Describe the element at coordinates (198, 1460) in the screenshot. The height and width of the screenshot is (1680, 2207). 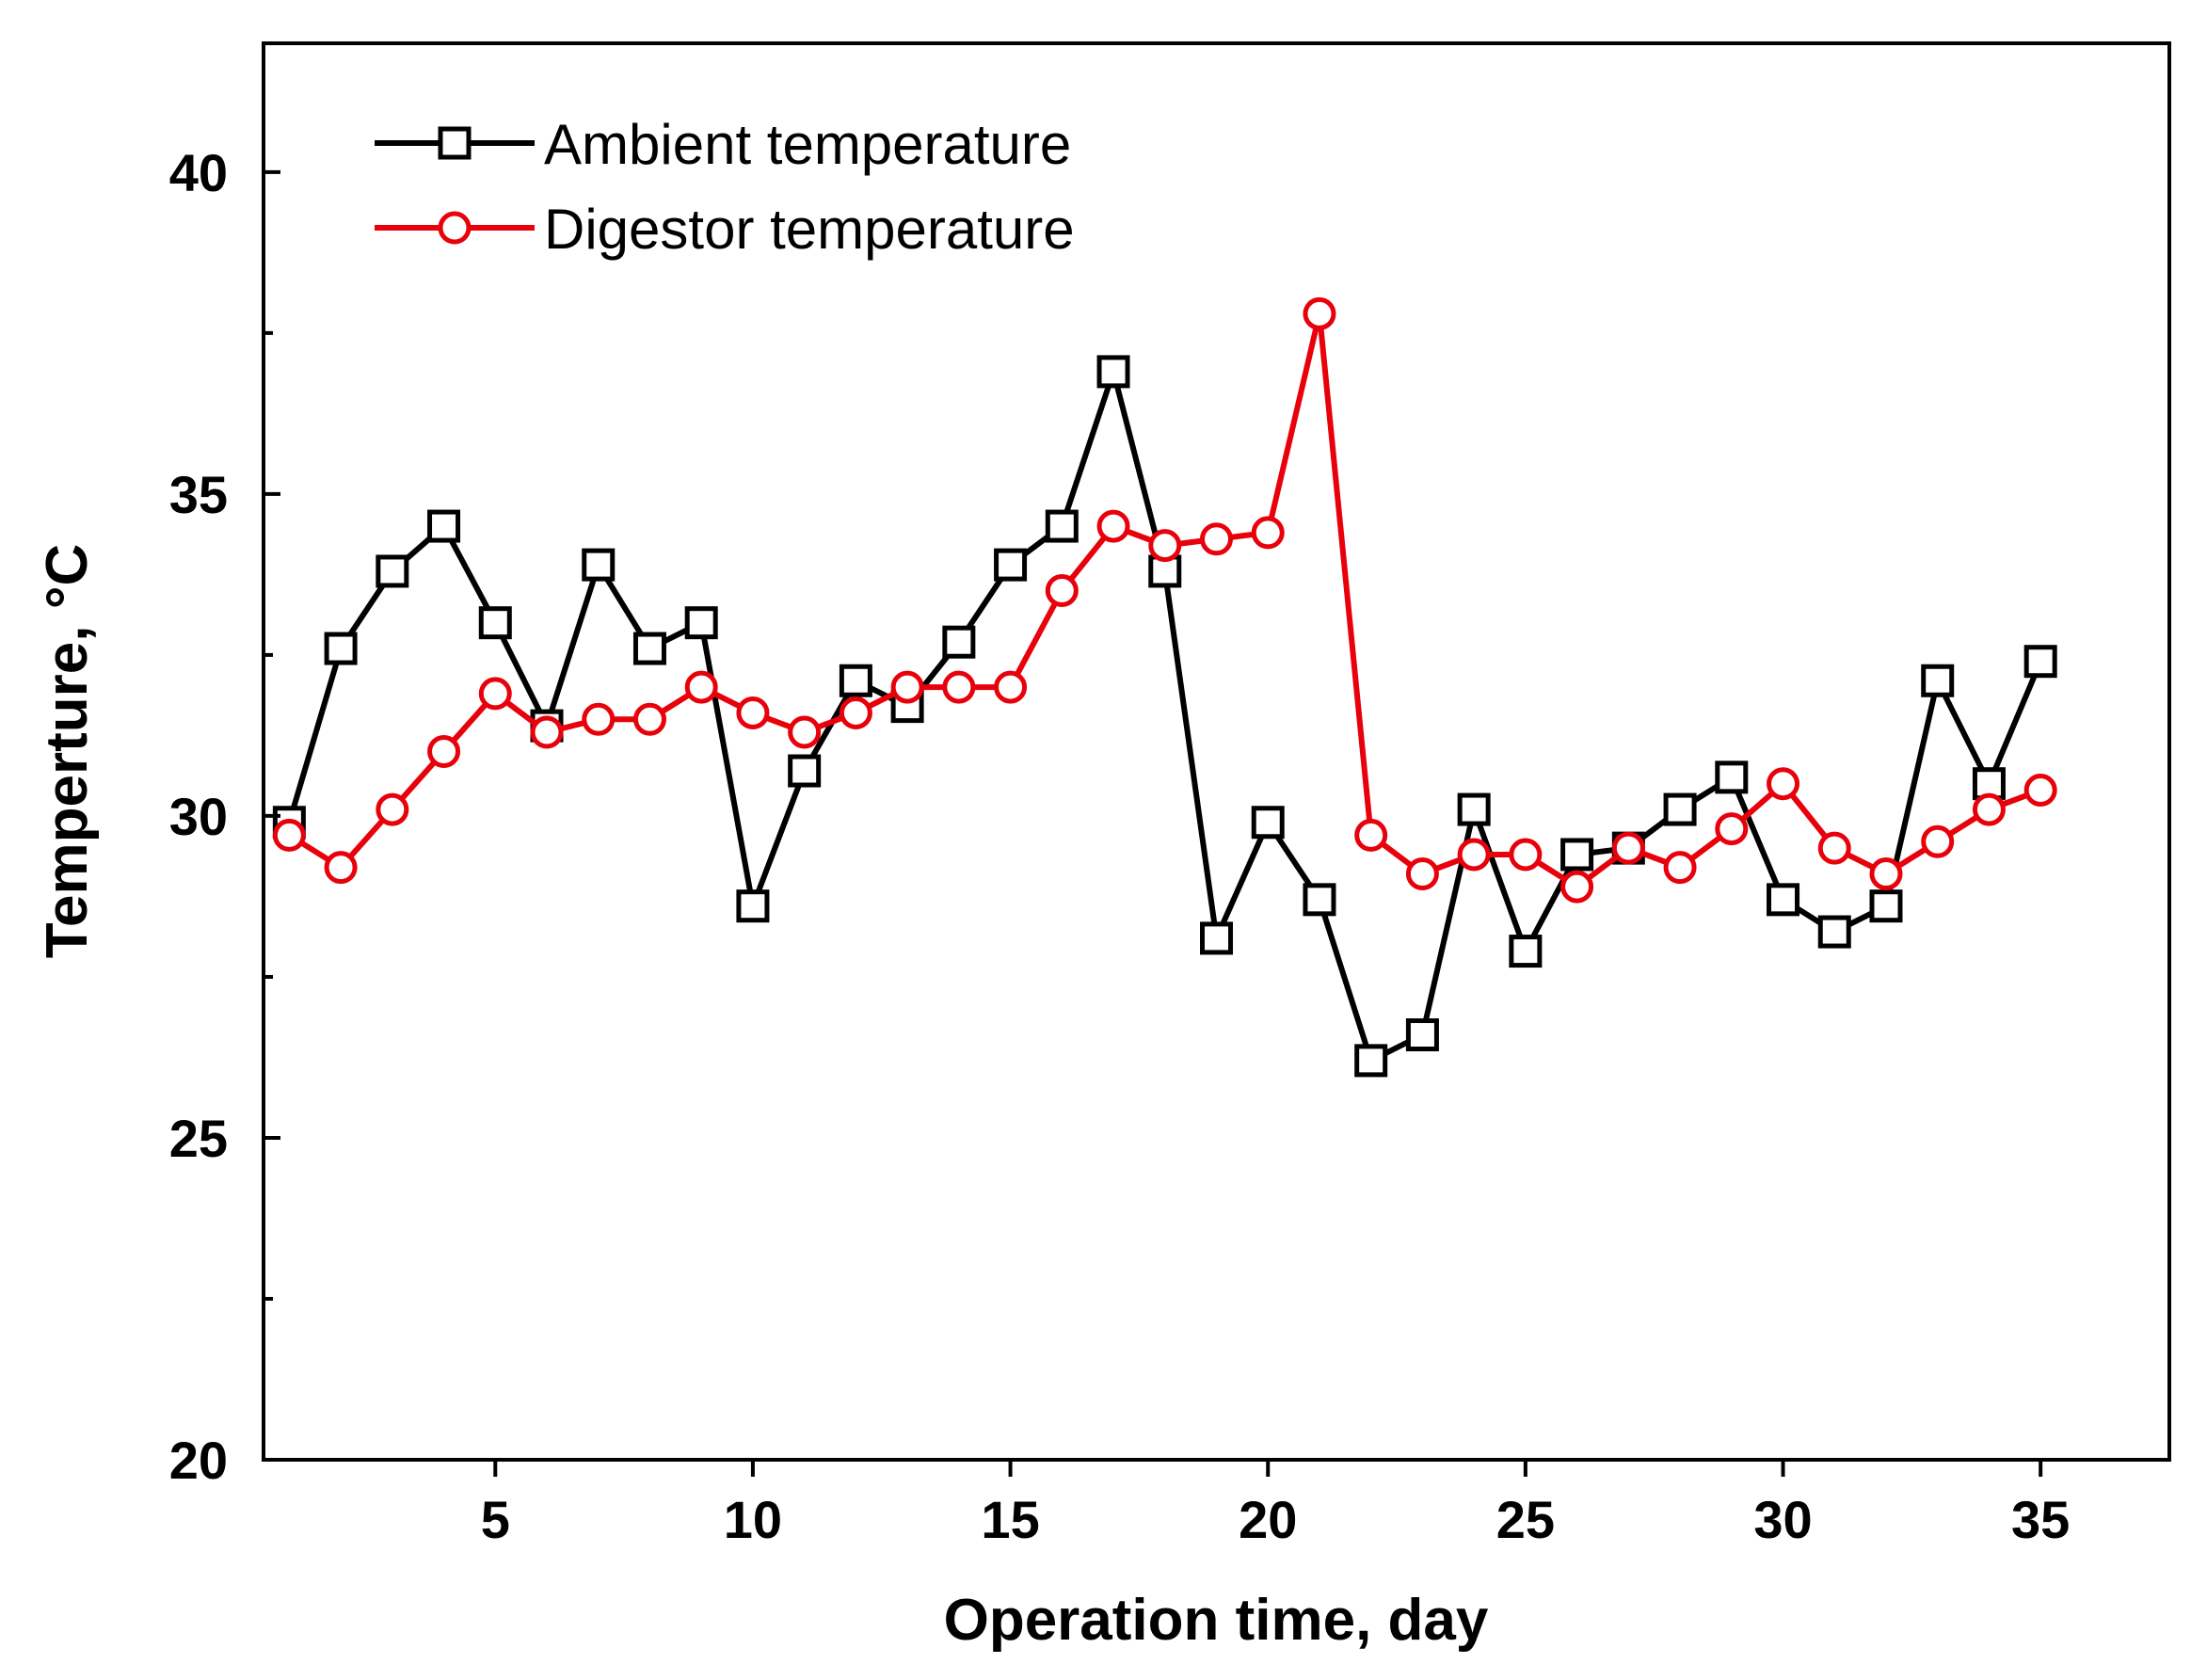
I see `y-tick-label: 20` at that location.